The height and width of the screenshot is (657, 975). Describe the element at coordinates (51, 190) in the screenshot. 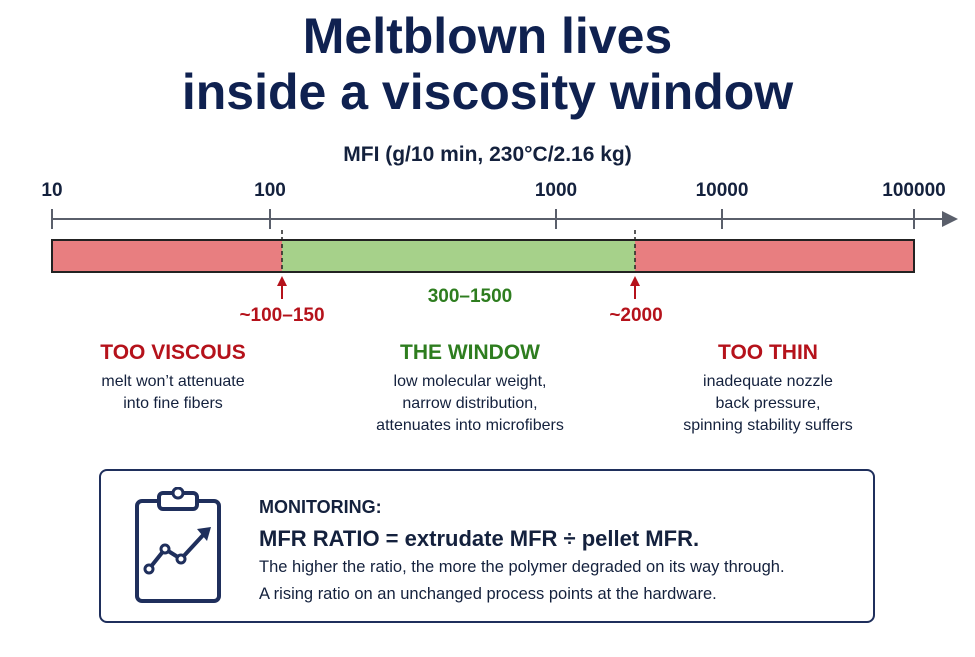

I see `axis-tick-label: 10` at that location.